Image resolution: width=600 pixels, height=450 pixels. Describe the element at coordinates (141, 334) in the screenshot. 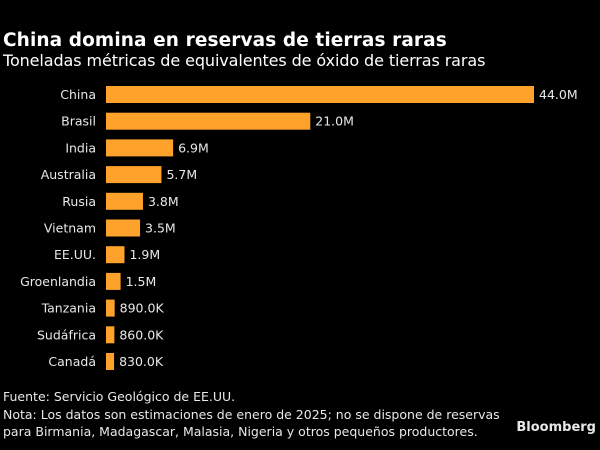

I see `value-label: 860.0K` at that location.